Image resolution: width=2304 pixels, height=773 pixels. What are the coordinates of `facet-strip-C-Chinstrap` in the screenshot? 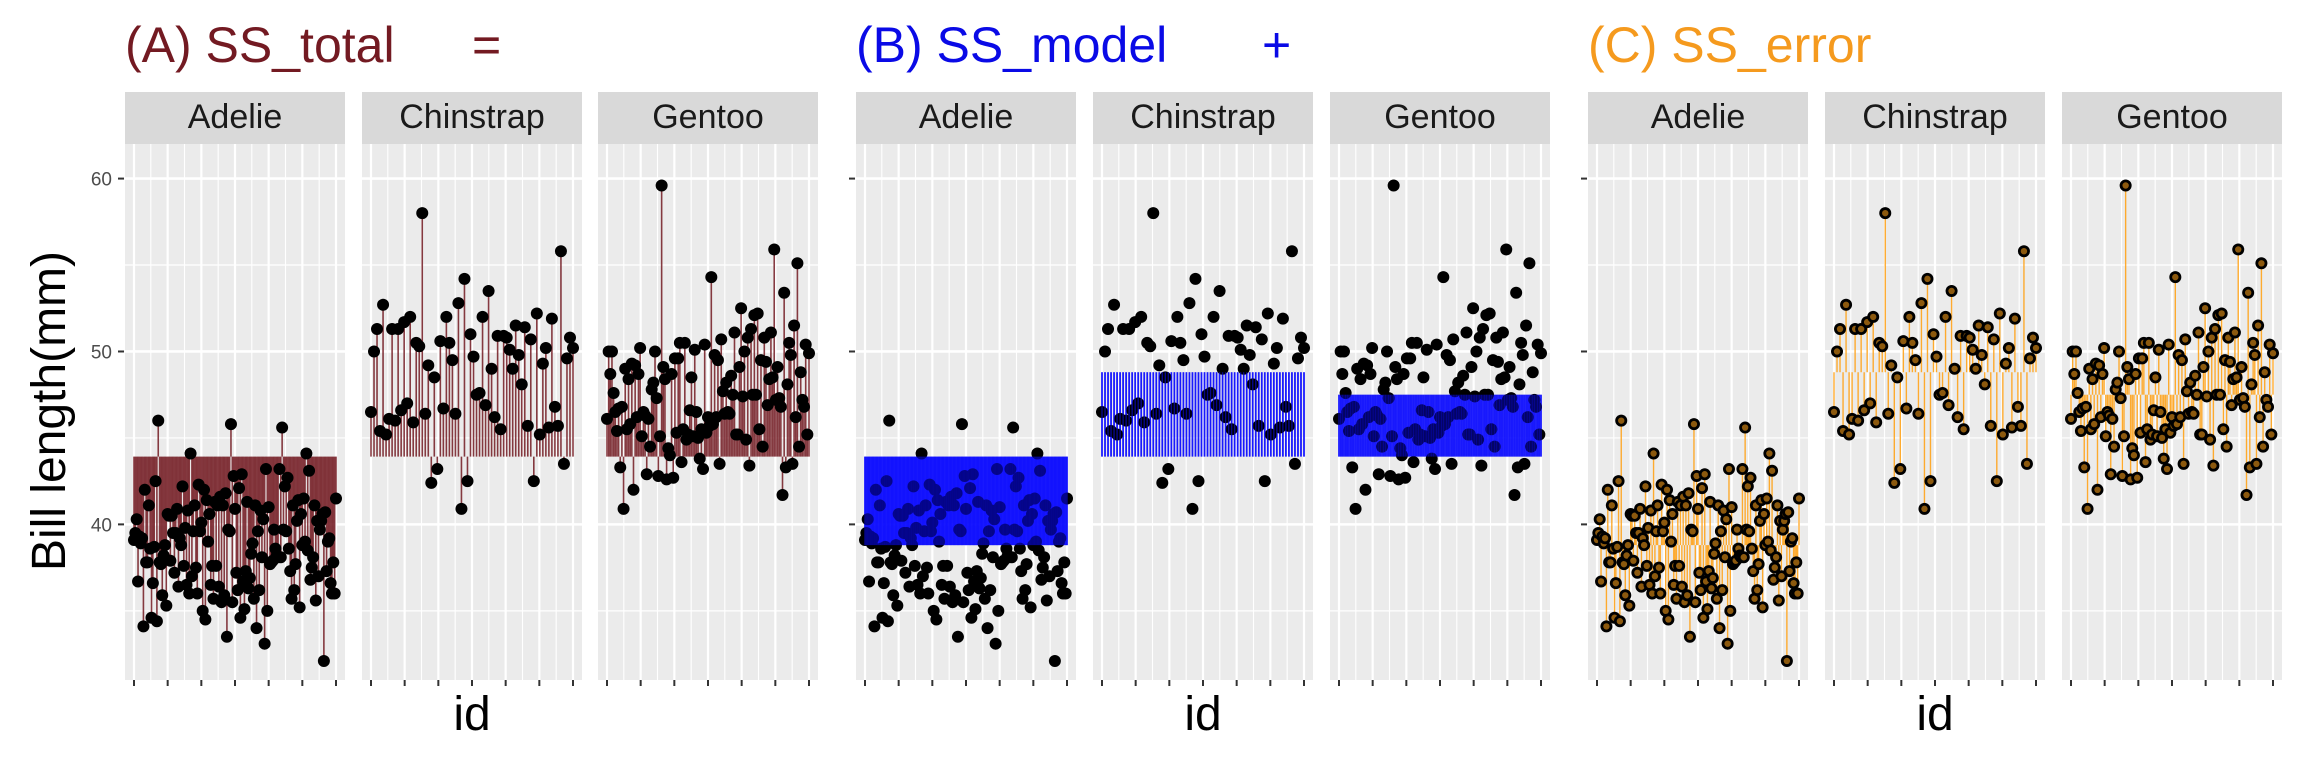 It's located at (1935, 118).